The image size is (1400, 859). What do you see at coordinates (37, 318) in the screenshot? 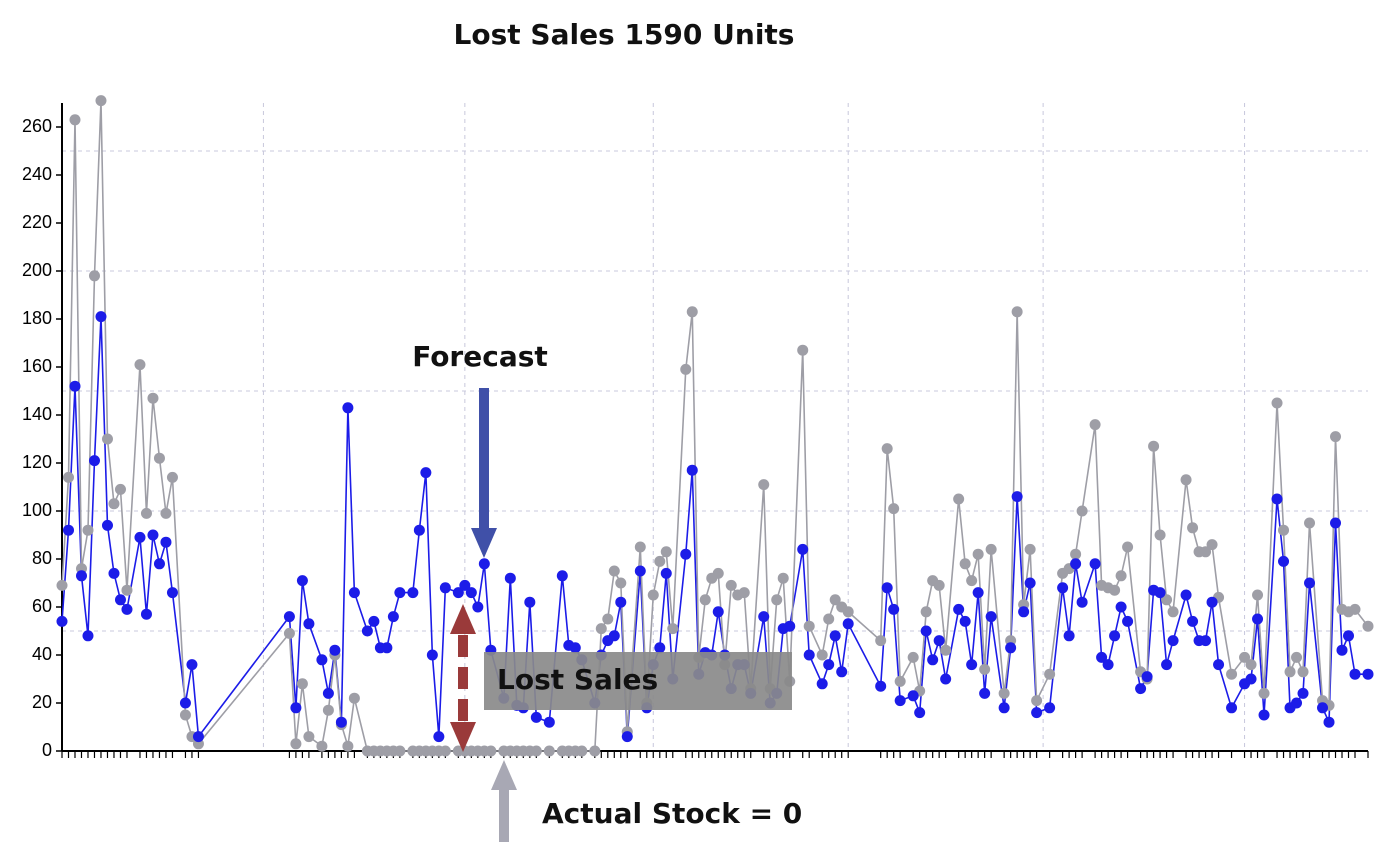
I see `y-tick-label: 180` at bounding box center [37, 318].